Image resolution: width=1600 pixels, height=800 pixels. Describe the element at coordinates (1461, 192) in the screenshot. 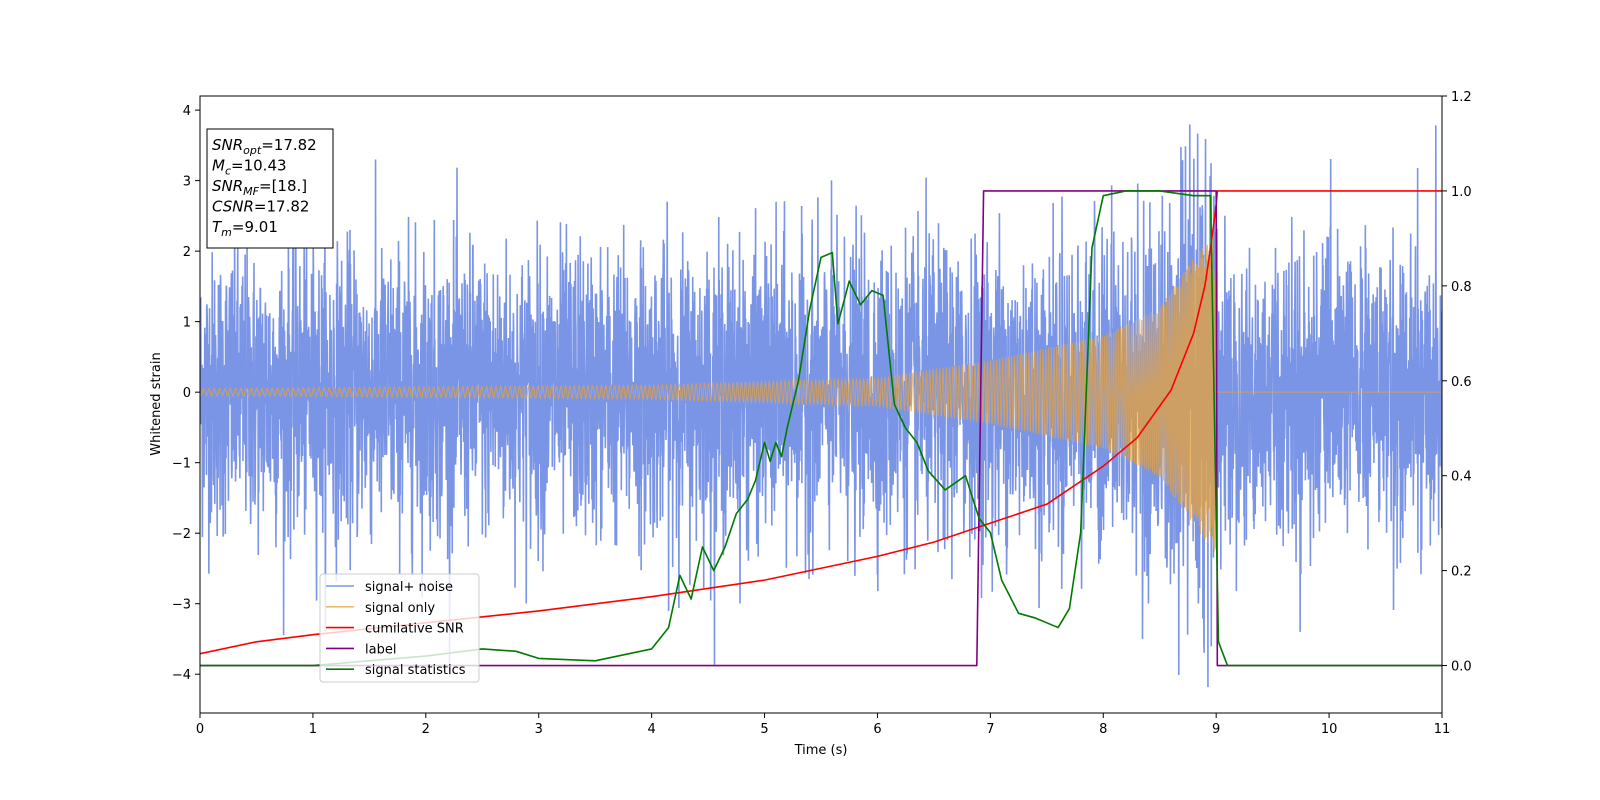

I see `y-right-tick-label: 1.0` at that location.